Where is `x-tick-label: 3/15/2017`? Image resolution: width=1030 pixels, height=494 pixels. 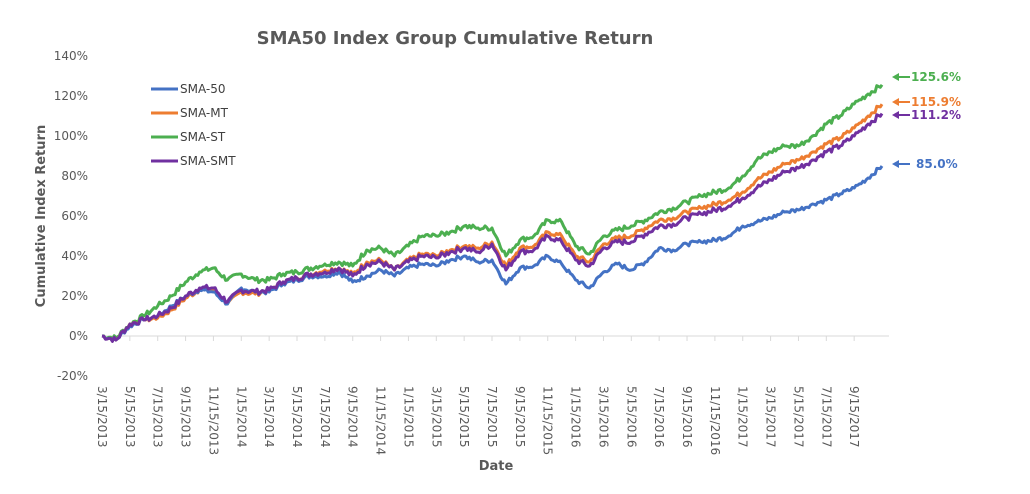 x-tick-label: 3/15/2017 is located at coordinates (771, 417).